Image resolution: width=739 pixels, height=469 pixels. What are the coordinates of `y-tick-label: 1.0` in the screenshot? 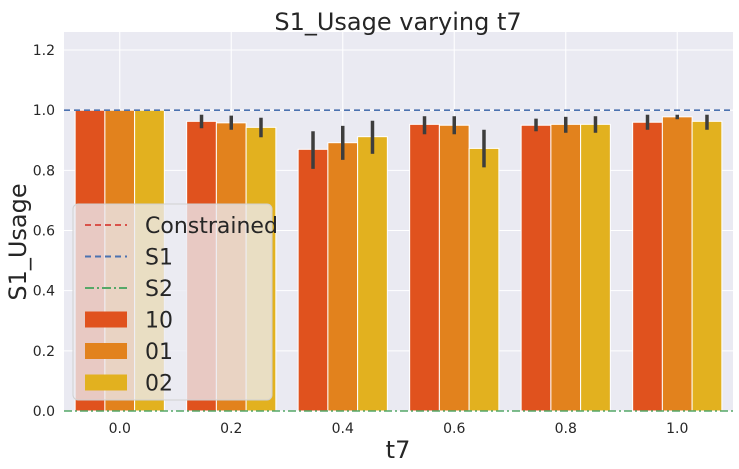 It's located at (44, 111).